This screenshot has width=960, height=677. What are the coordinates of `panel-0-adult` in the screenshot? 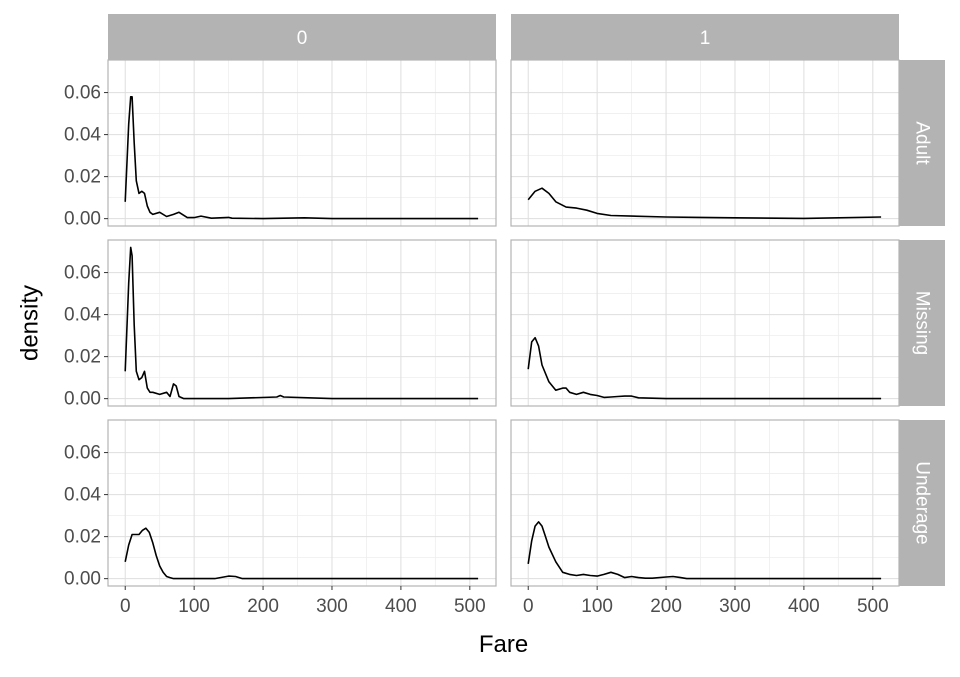 It's located at (302, 143).